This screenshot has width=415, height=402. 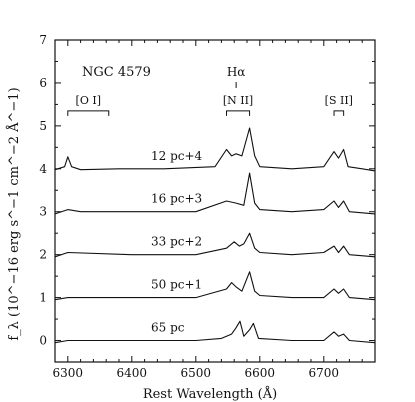 I want to click on x-tick-label: 6300, so click(x=68, y=373).